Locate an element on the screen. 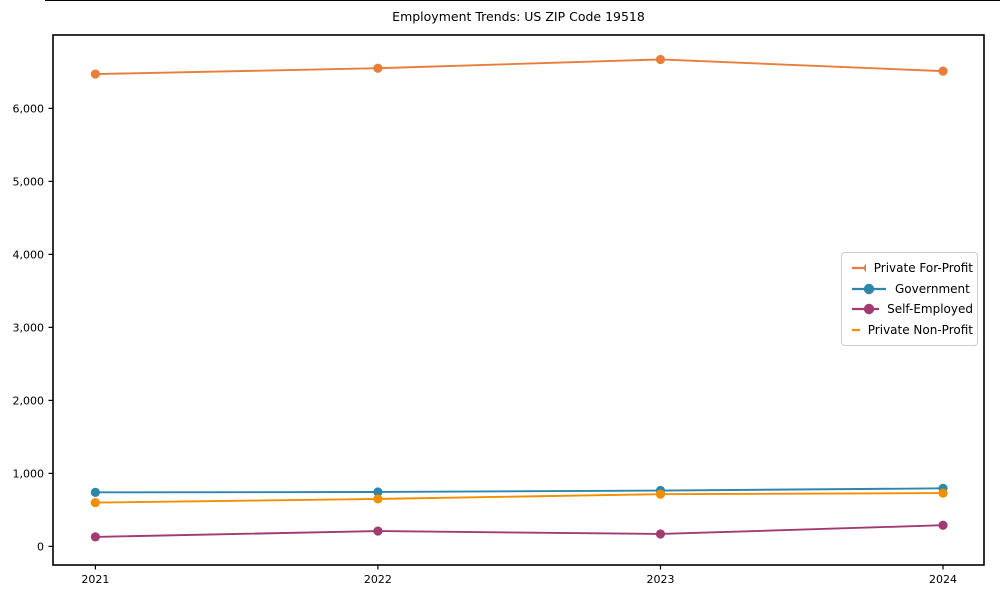 The image size is (1000, 600). legend-label: Private Non-Profit is located at coordinates (920, 329).